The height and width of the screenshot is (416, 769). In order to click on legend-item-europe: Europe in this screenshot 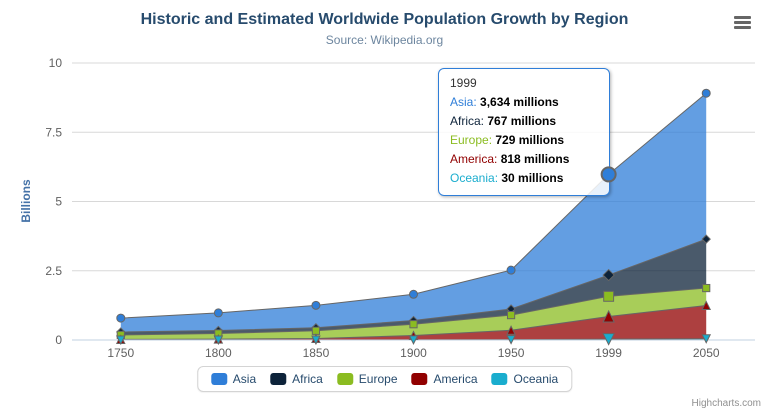, I will do `click(367, 379)`.